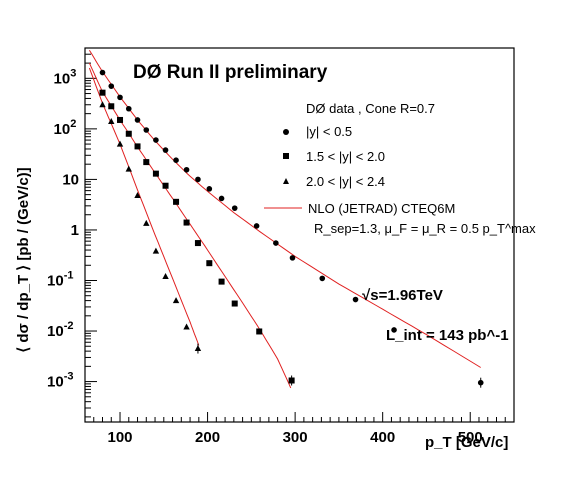 The width and height of the screenshot is (567, 486). What do you see at coordinates (120, 437) in the screenshot?
I see `x-tick-label: 100` at bounding box center [120, 437].